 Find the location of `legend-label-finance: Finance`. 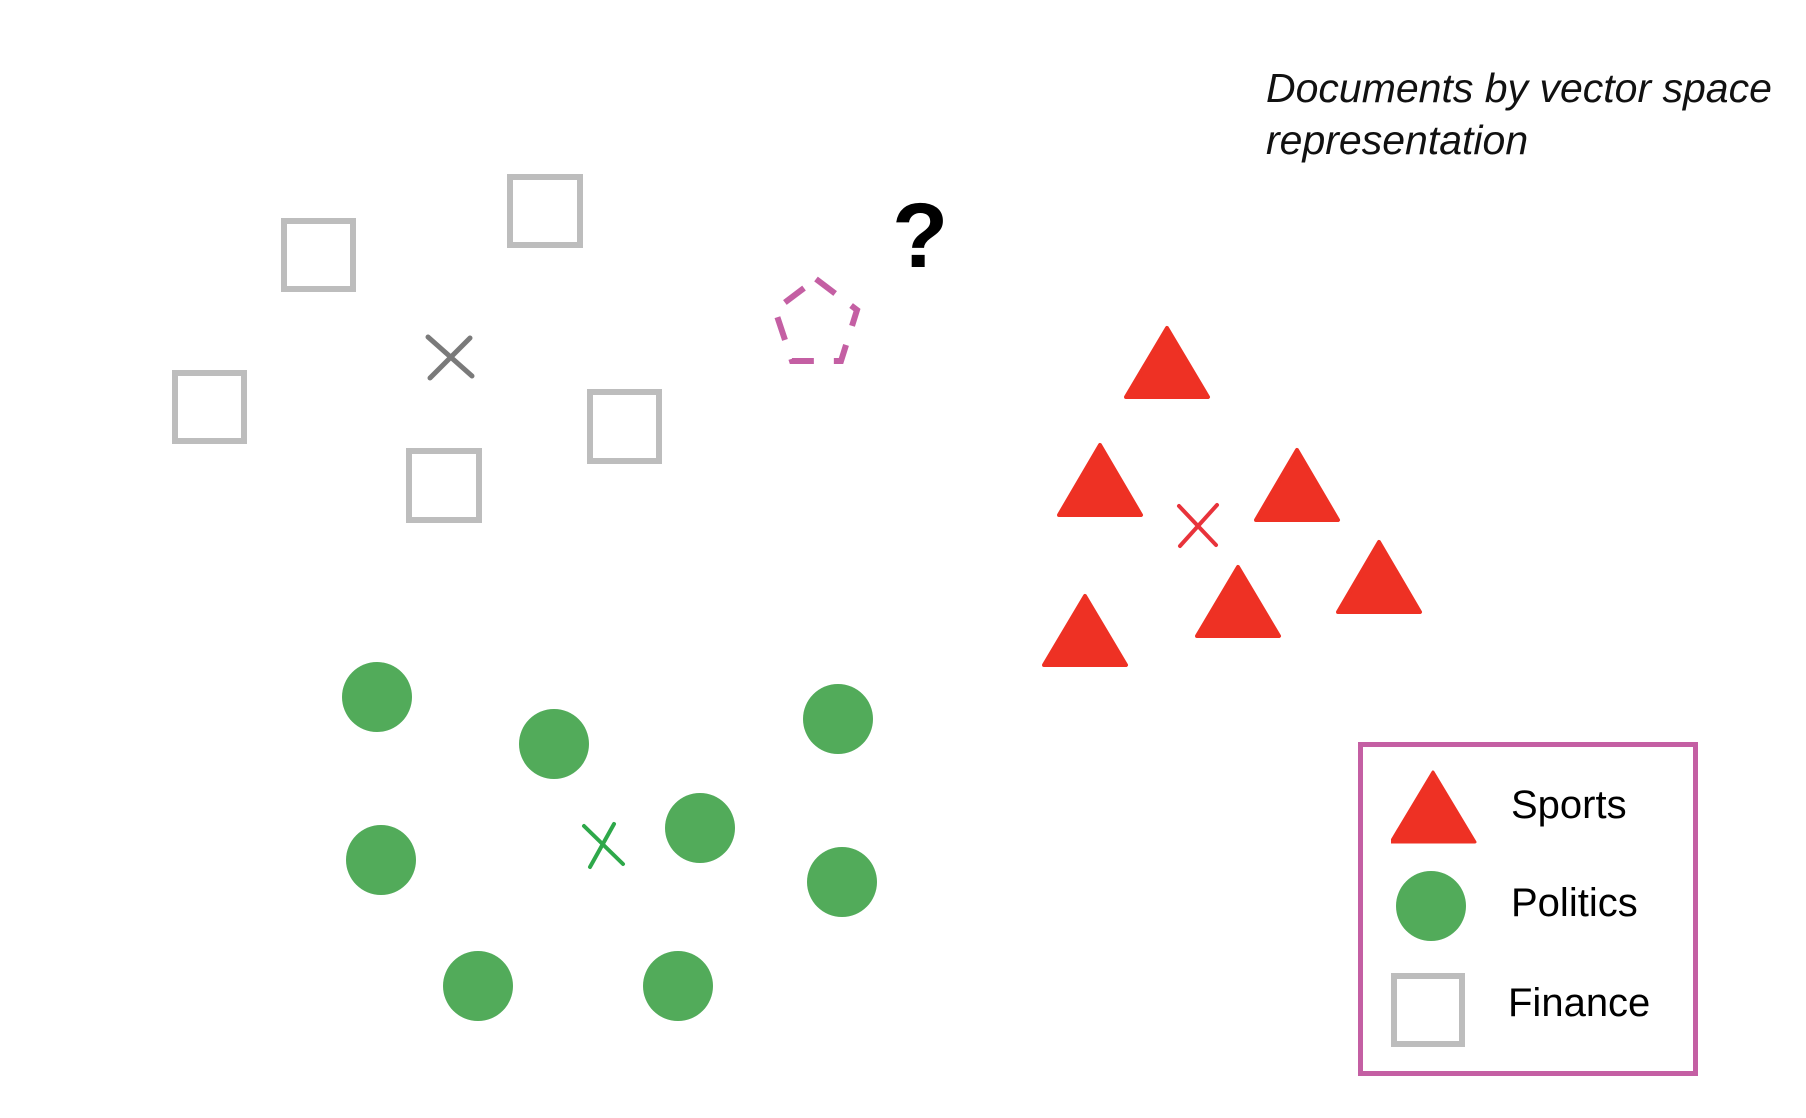

legend-label-finance: Finance is located at coordinates (1579, 1003).